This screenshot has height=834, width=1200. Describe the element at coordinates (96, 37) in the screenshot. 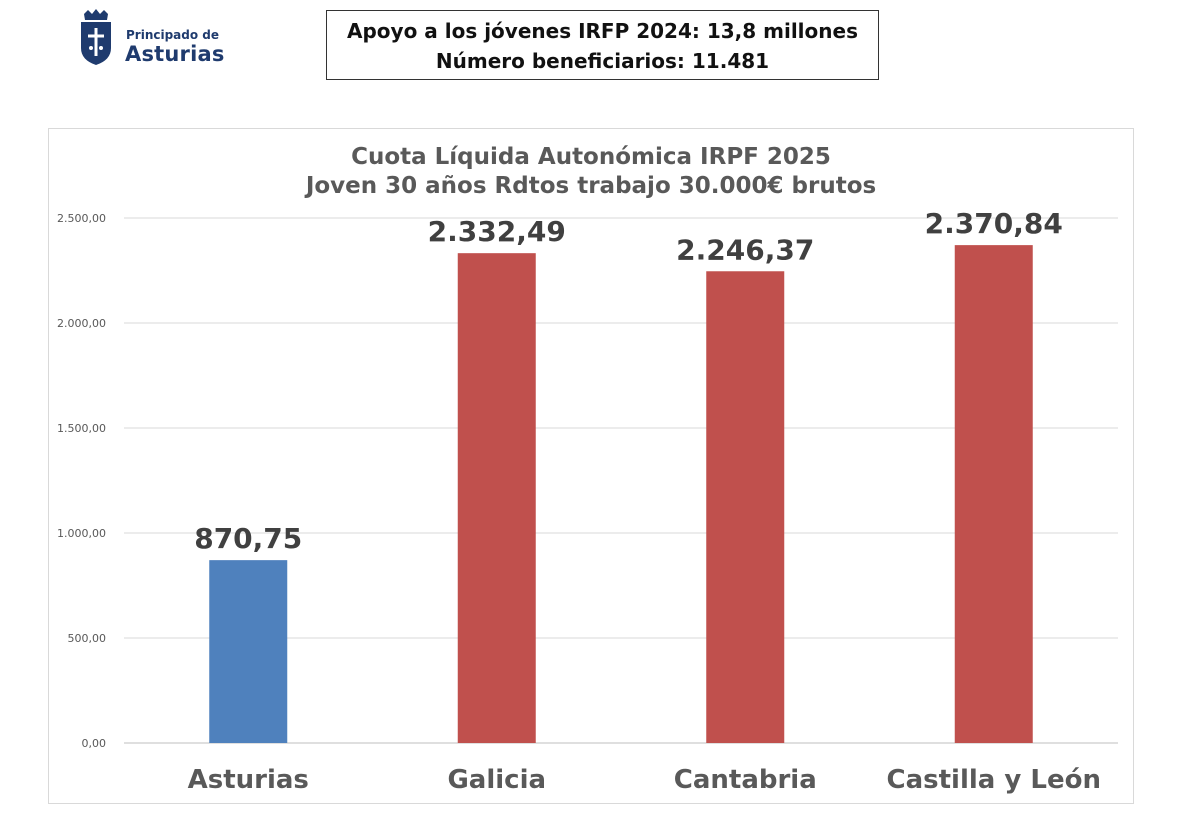

I see `shield-icon` at that location.